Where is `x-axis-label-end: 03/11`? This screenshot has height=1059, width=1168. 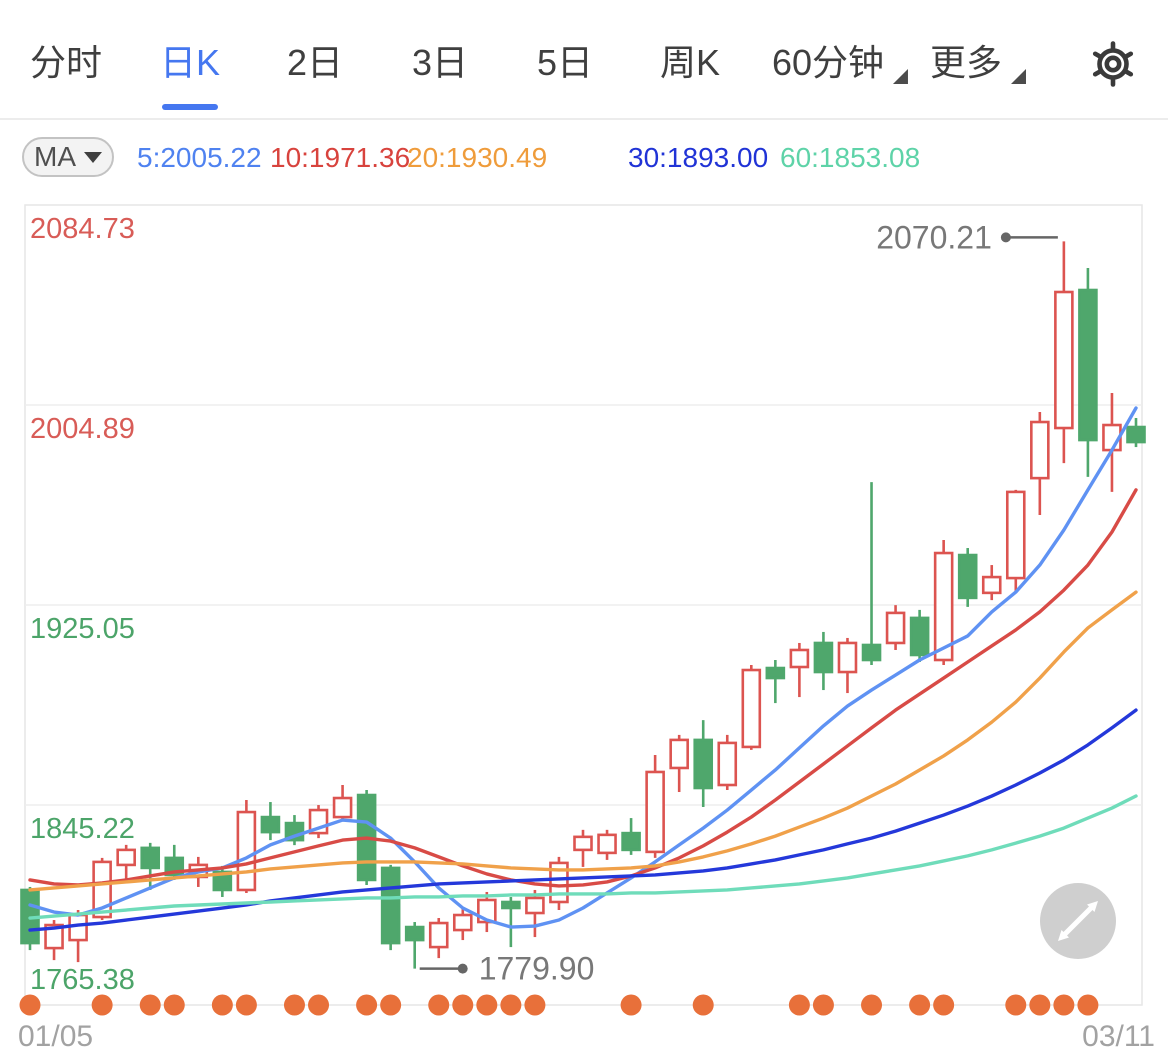 x-axis-label-end: 03/11 is located at coordinates (1118, 1036).